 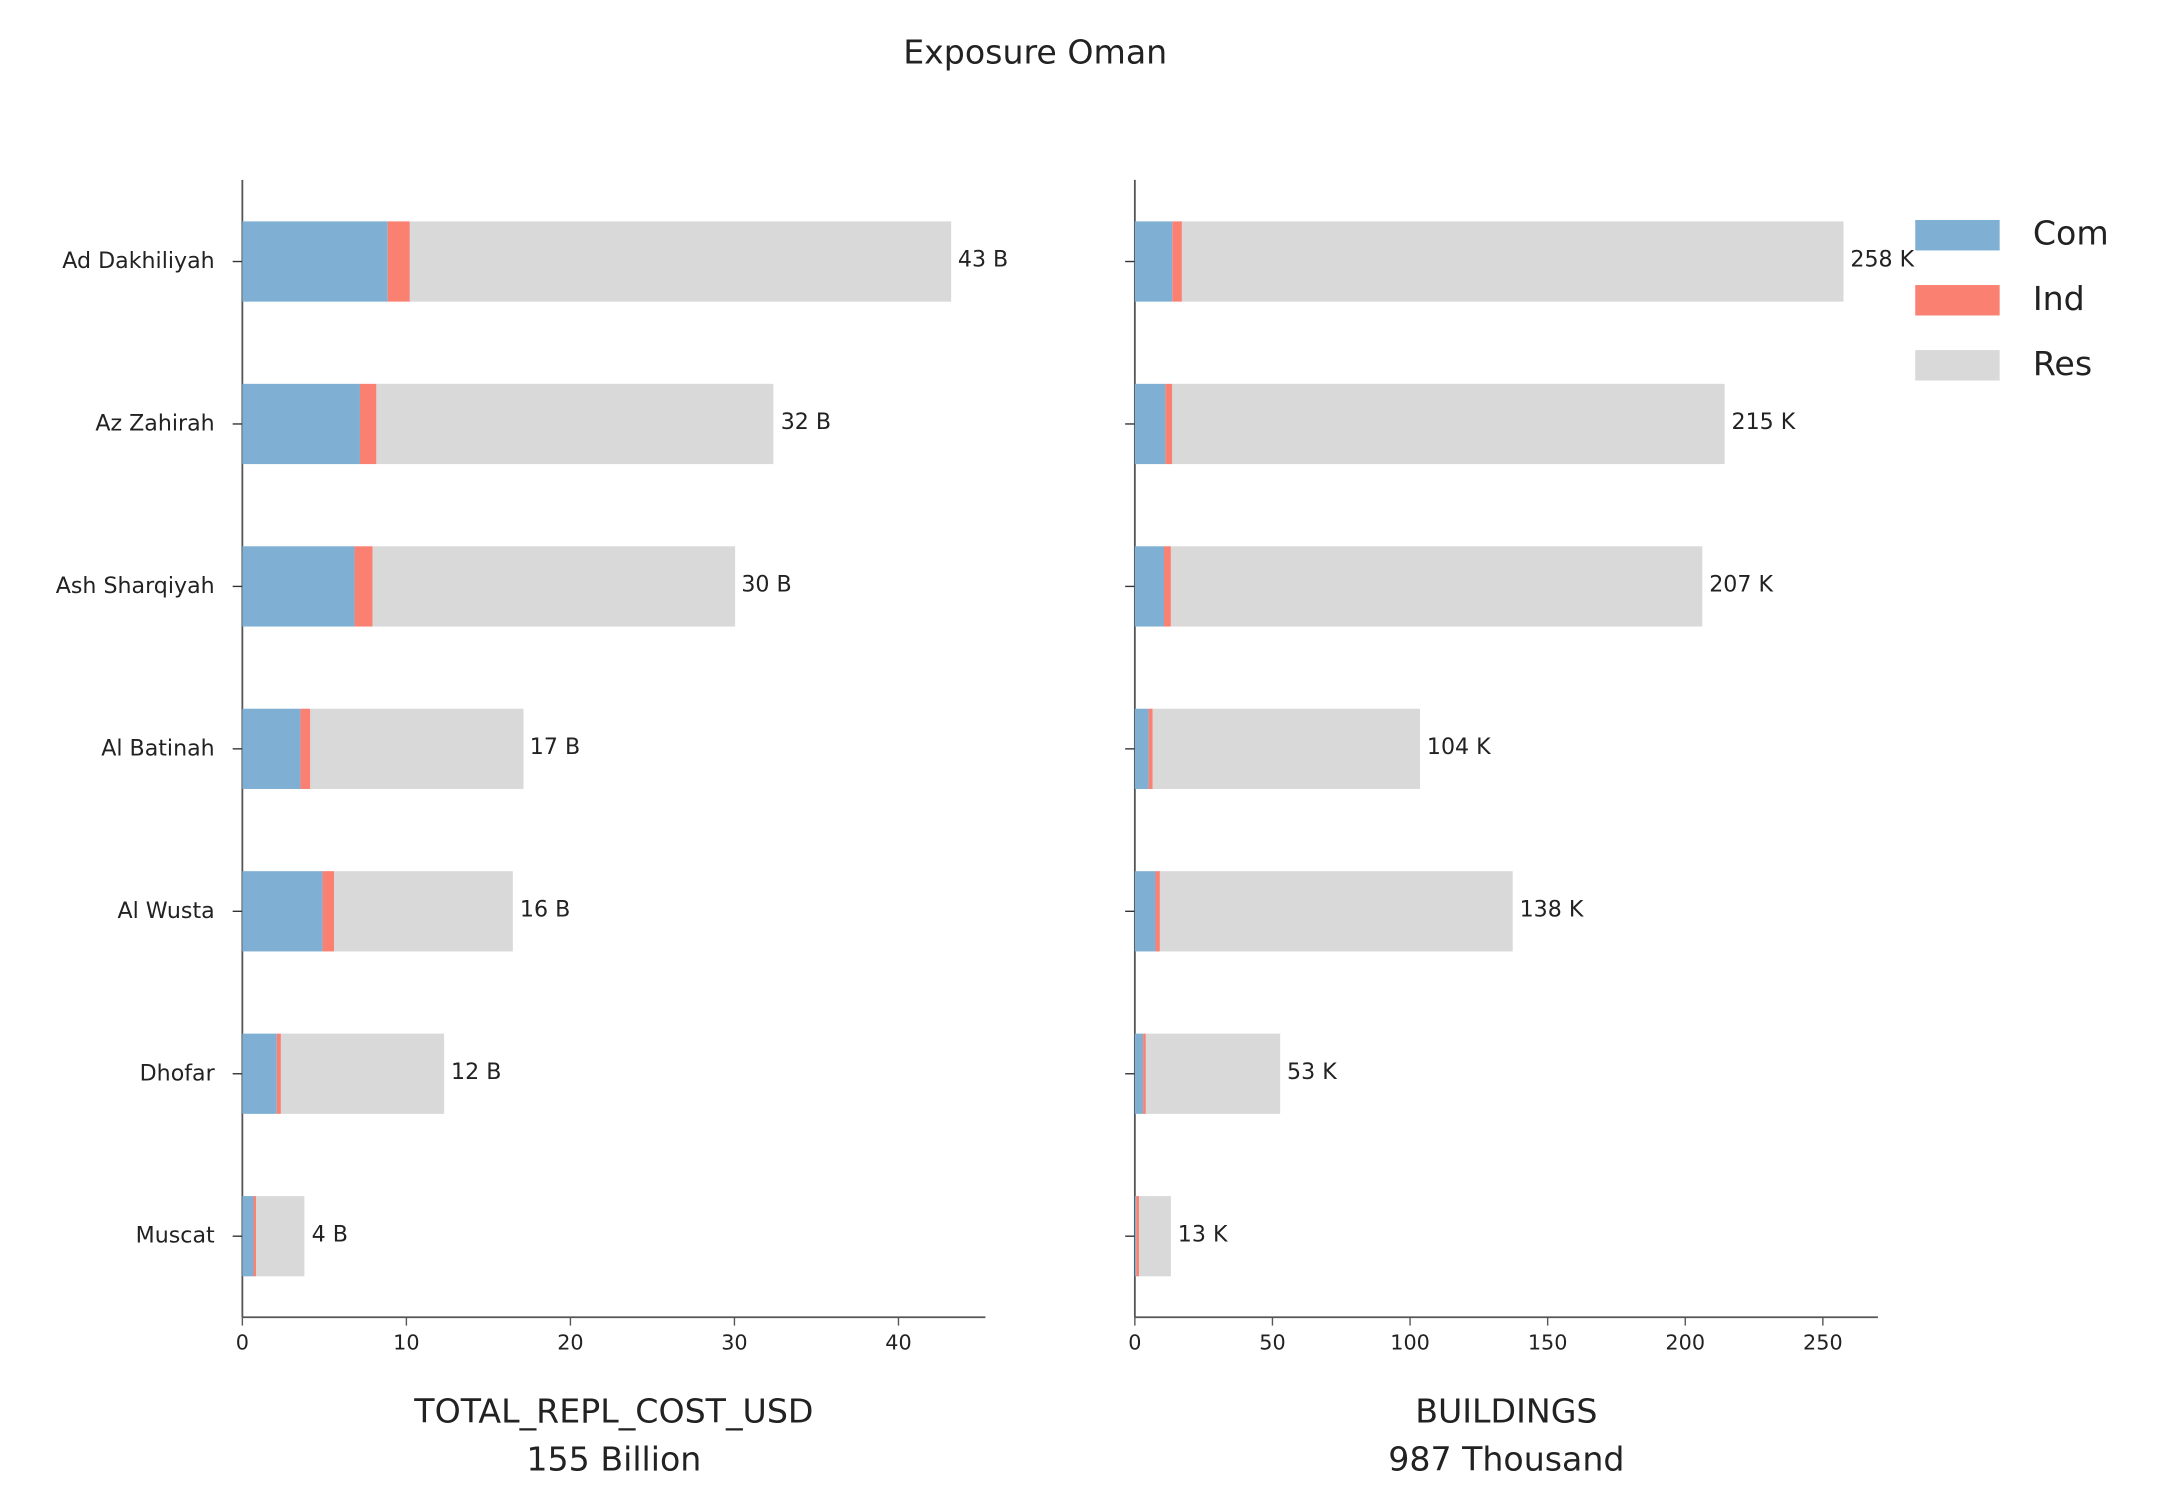 What do you see at coordinates (1506, 1459) in the screenshot?
I see `x-axis-sublabel: 987 Thousand` at bounding box center [1506, 1459].